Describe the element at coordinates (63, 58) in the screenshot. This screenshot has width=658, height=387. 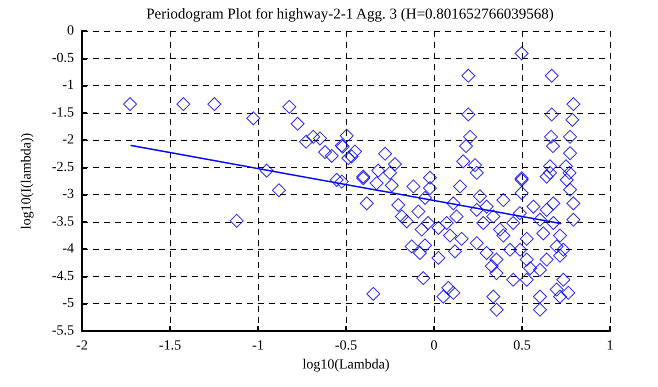
I see `y-tick-label: -0.5` at that location.